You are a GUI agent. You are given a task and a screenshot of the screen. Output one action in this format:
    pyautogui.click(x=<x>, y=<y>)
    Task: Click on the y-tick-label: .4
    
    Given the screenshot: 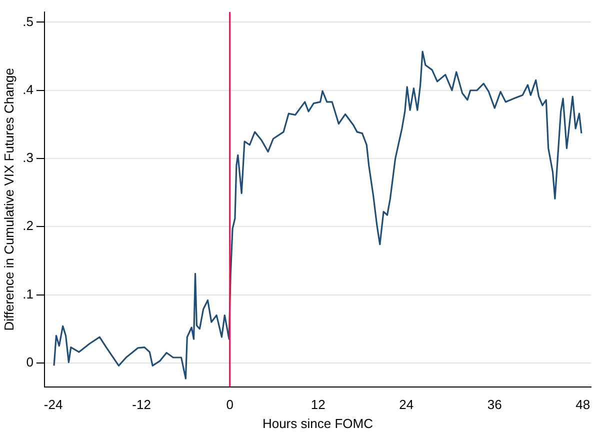 What is the action you would take?
    pyautogui.click(x=28, y=89)
    